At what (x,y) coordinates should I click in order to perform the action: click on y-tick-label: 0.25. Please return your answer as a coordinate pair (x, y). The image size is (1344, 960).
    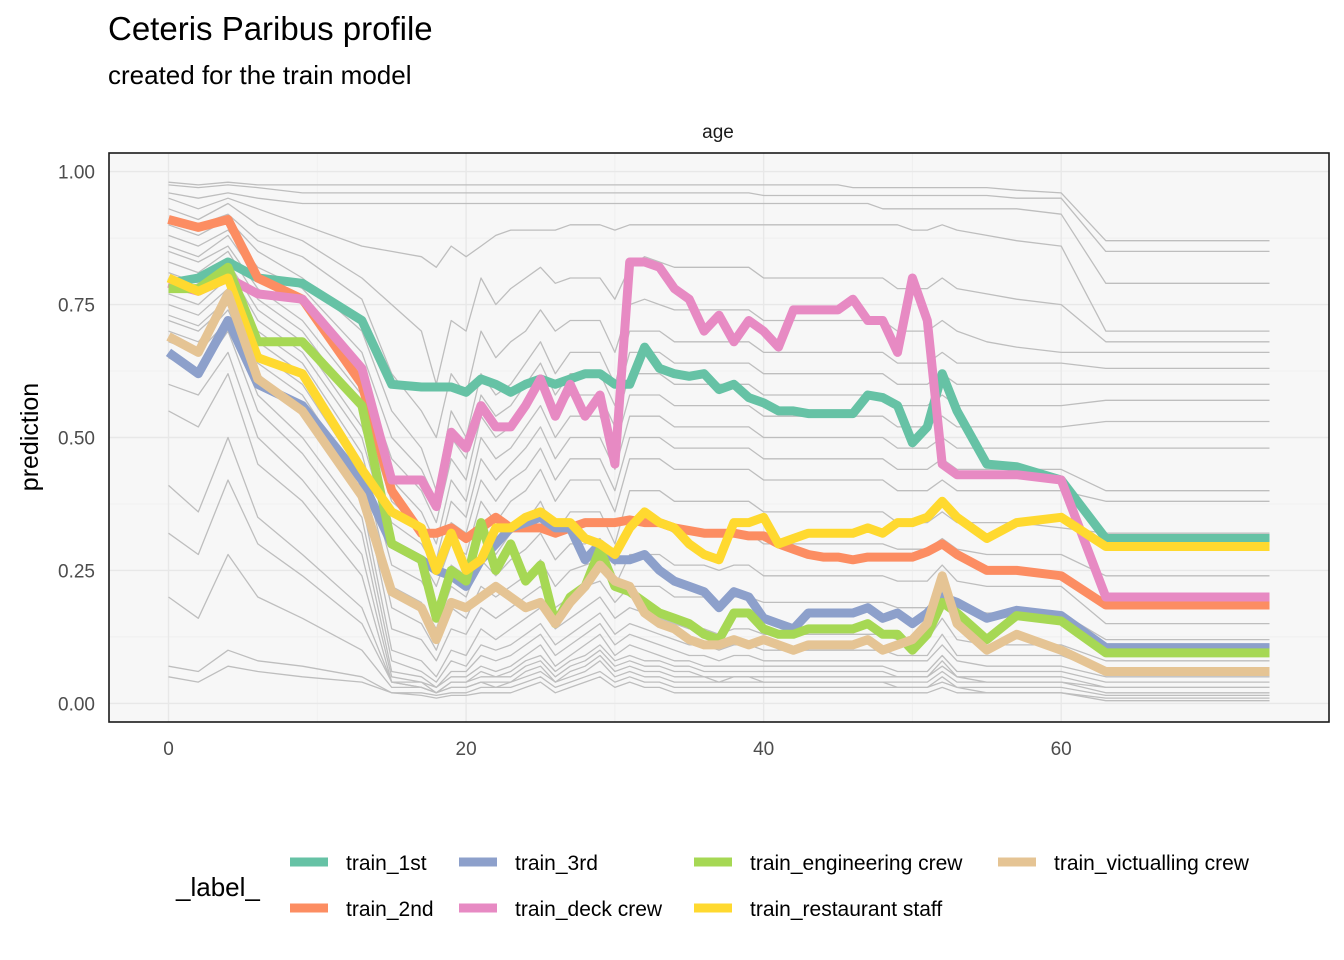
    Looking at the image, I should click on (76, 571).